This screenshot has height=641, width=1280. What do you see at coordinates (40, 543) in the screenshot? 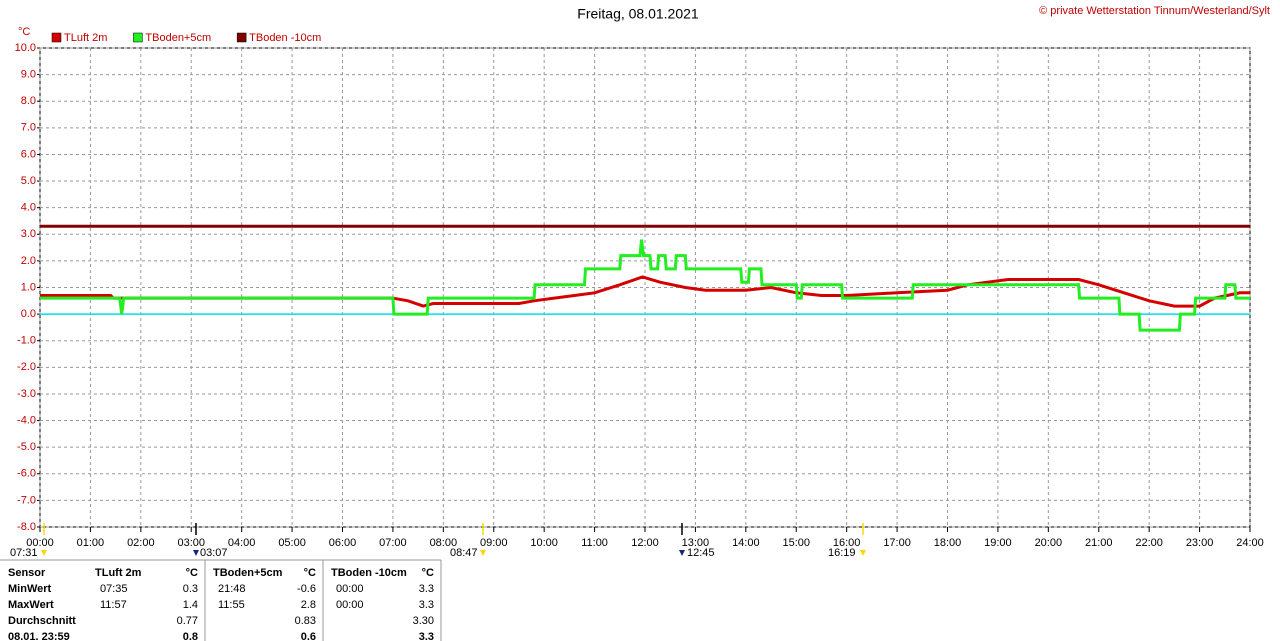
I see `x-tick-label: 00:00` at bounding box center [40, 543].